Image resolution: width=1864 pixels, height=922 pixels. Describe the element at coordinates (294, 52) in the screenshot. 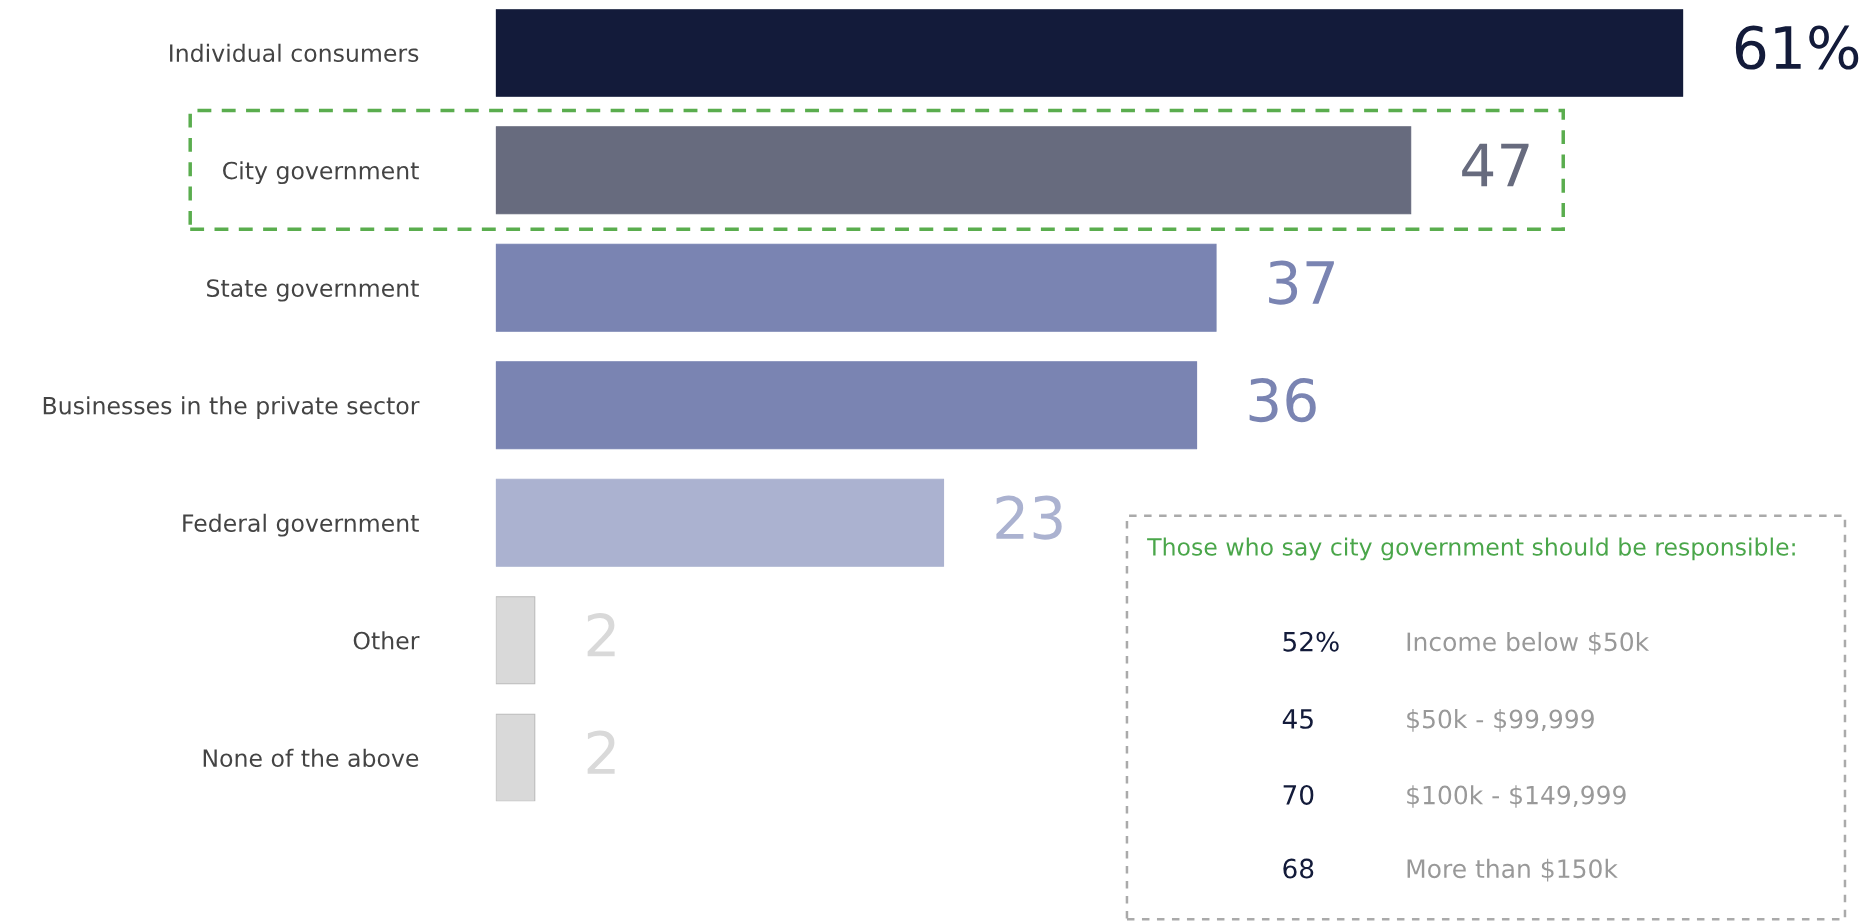

I see `y-tick-label: Individual consumers` at that location.